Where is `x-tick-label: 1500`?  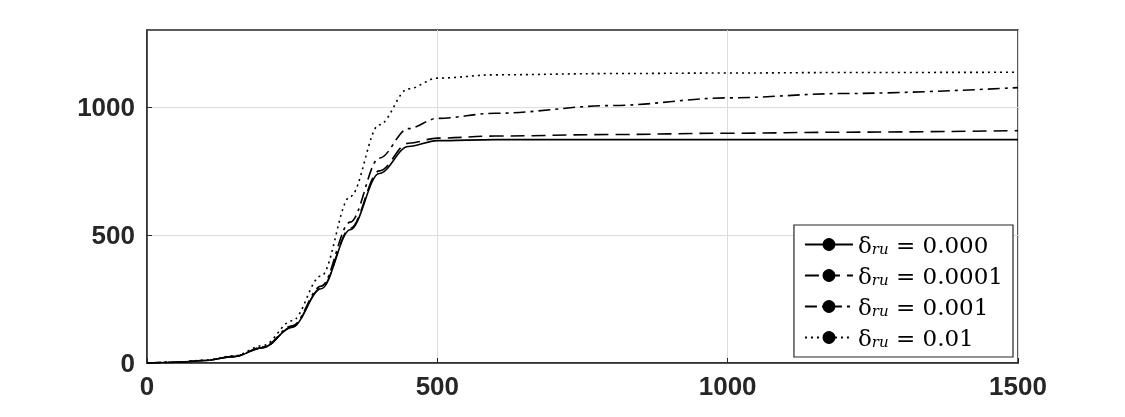
x-tick-label: 1500 is located at coordinates (1018, 386).